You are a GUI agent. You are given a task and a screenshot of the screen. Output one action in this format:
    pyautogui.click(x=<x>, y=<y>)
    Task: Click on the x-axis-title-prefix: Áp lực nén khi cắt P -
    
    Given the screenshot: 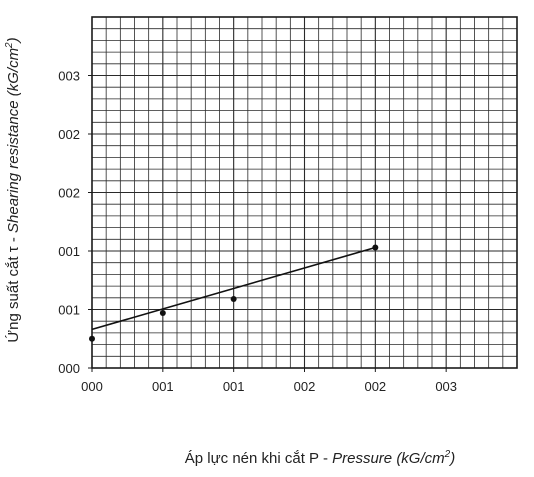 What is the action you would take?
    pyautogui.click(x=258, y=458)
    